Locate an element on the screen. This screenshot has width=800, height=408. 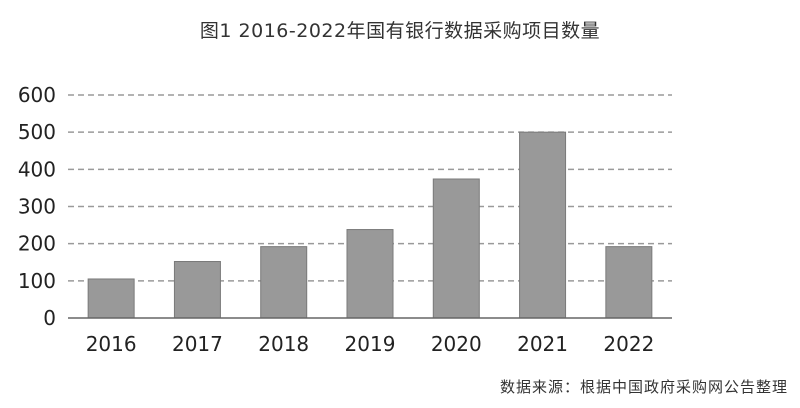
bar-2019 is located at coordinates (370, 274).